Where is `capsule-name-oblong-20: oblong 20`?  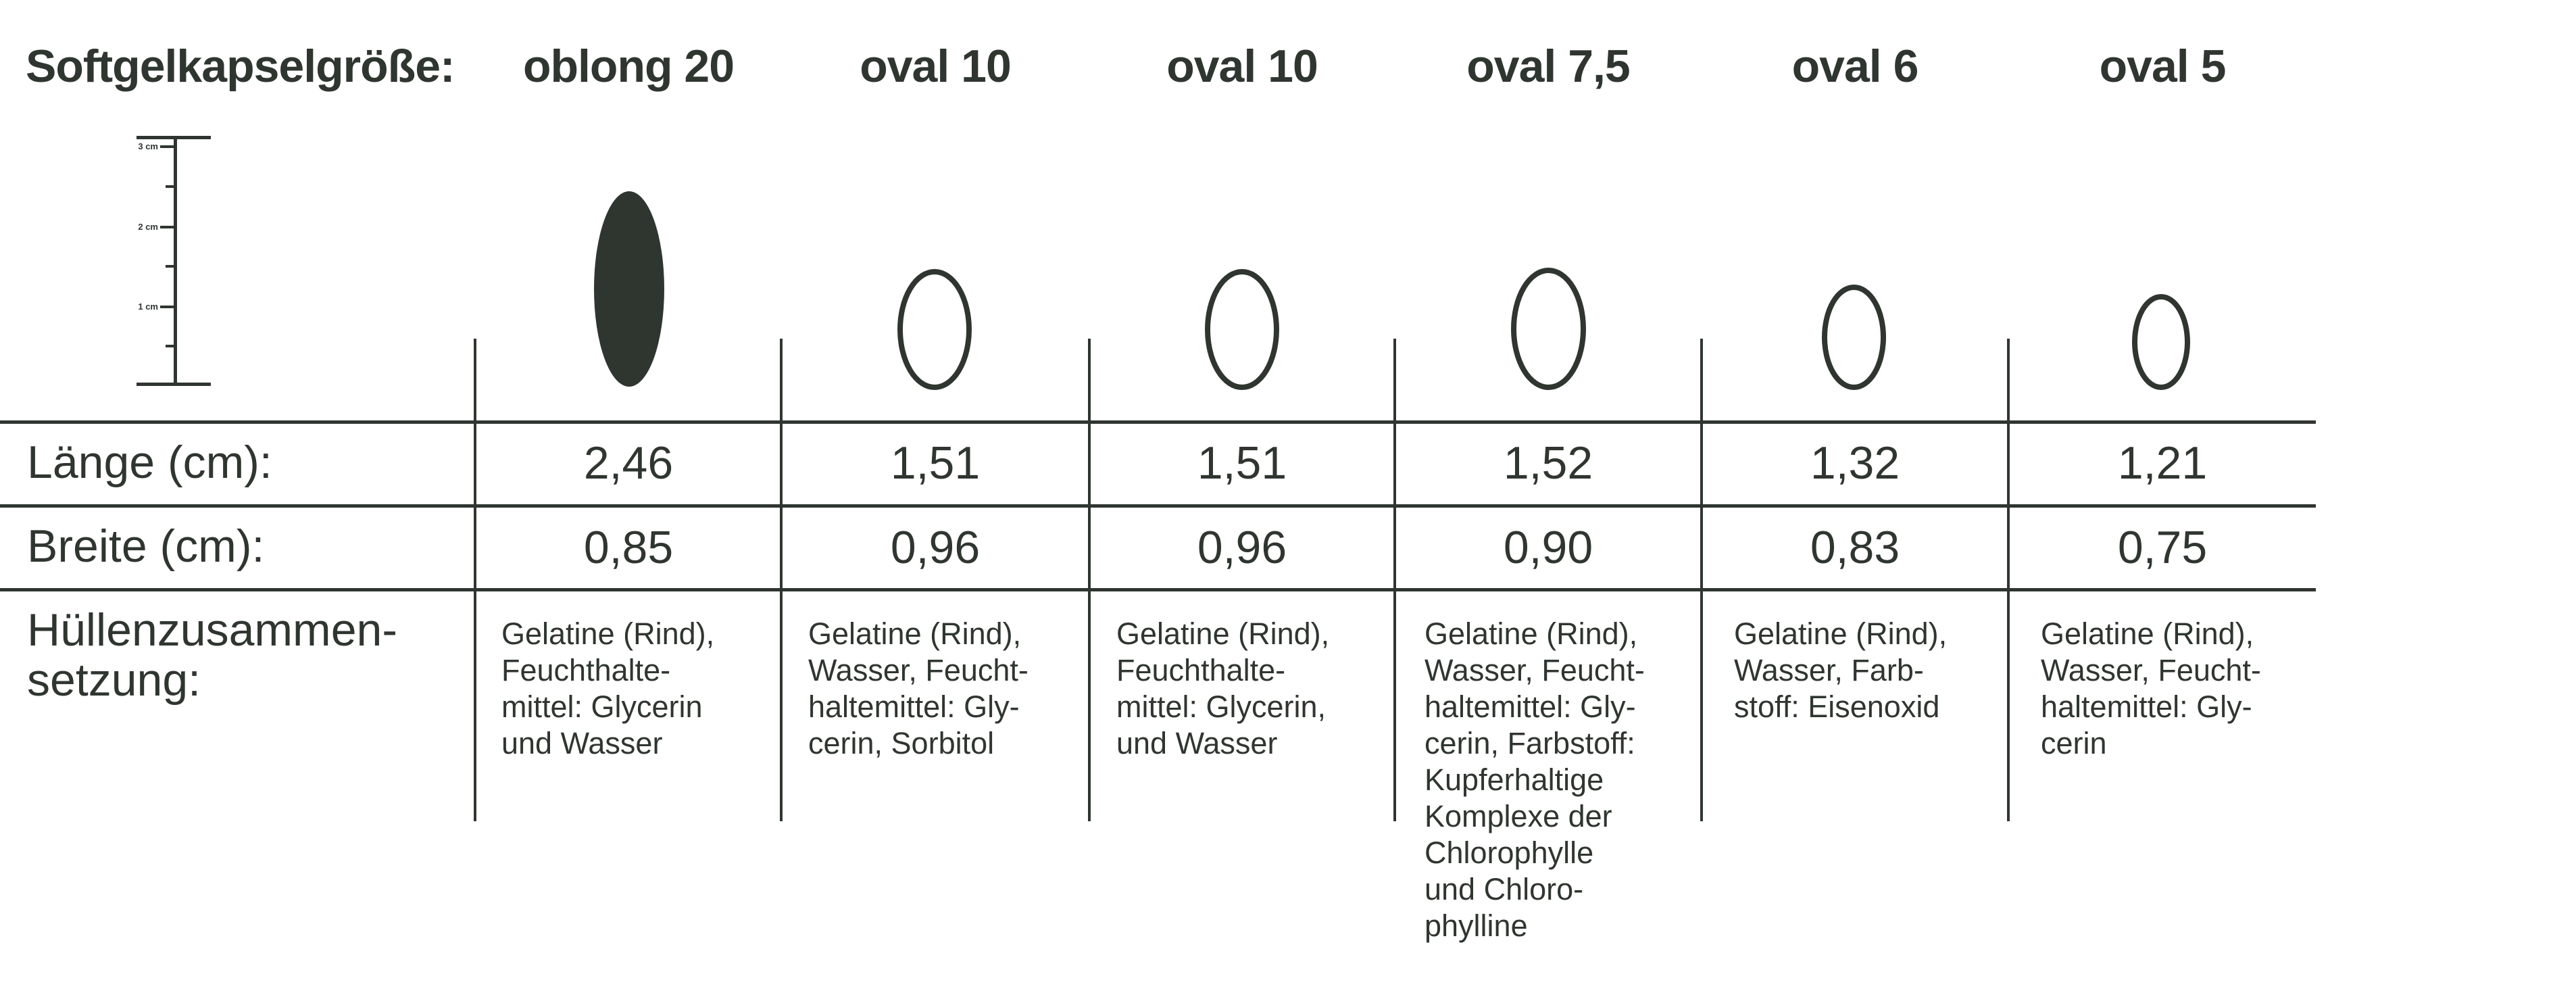 capsule-name-oblong-20: oblong 20 is located at coordinates (629, 66).